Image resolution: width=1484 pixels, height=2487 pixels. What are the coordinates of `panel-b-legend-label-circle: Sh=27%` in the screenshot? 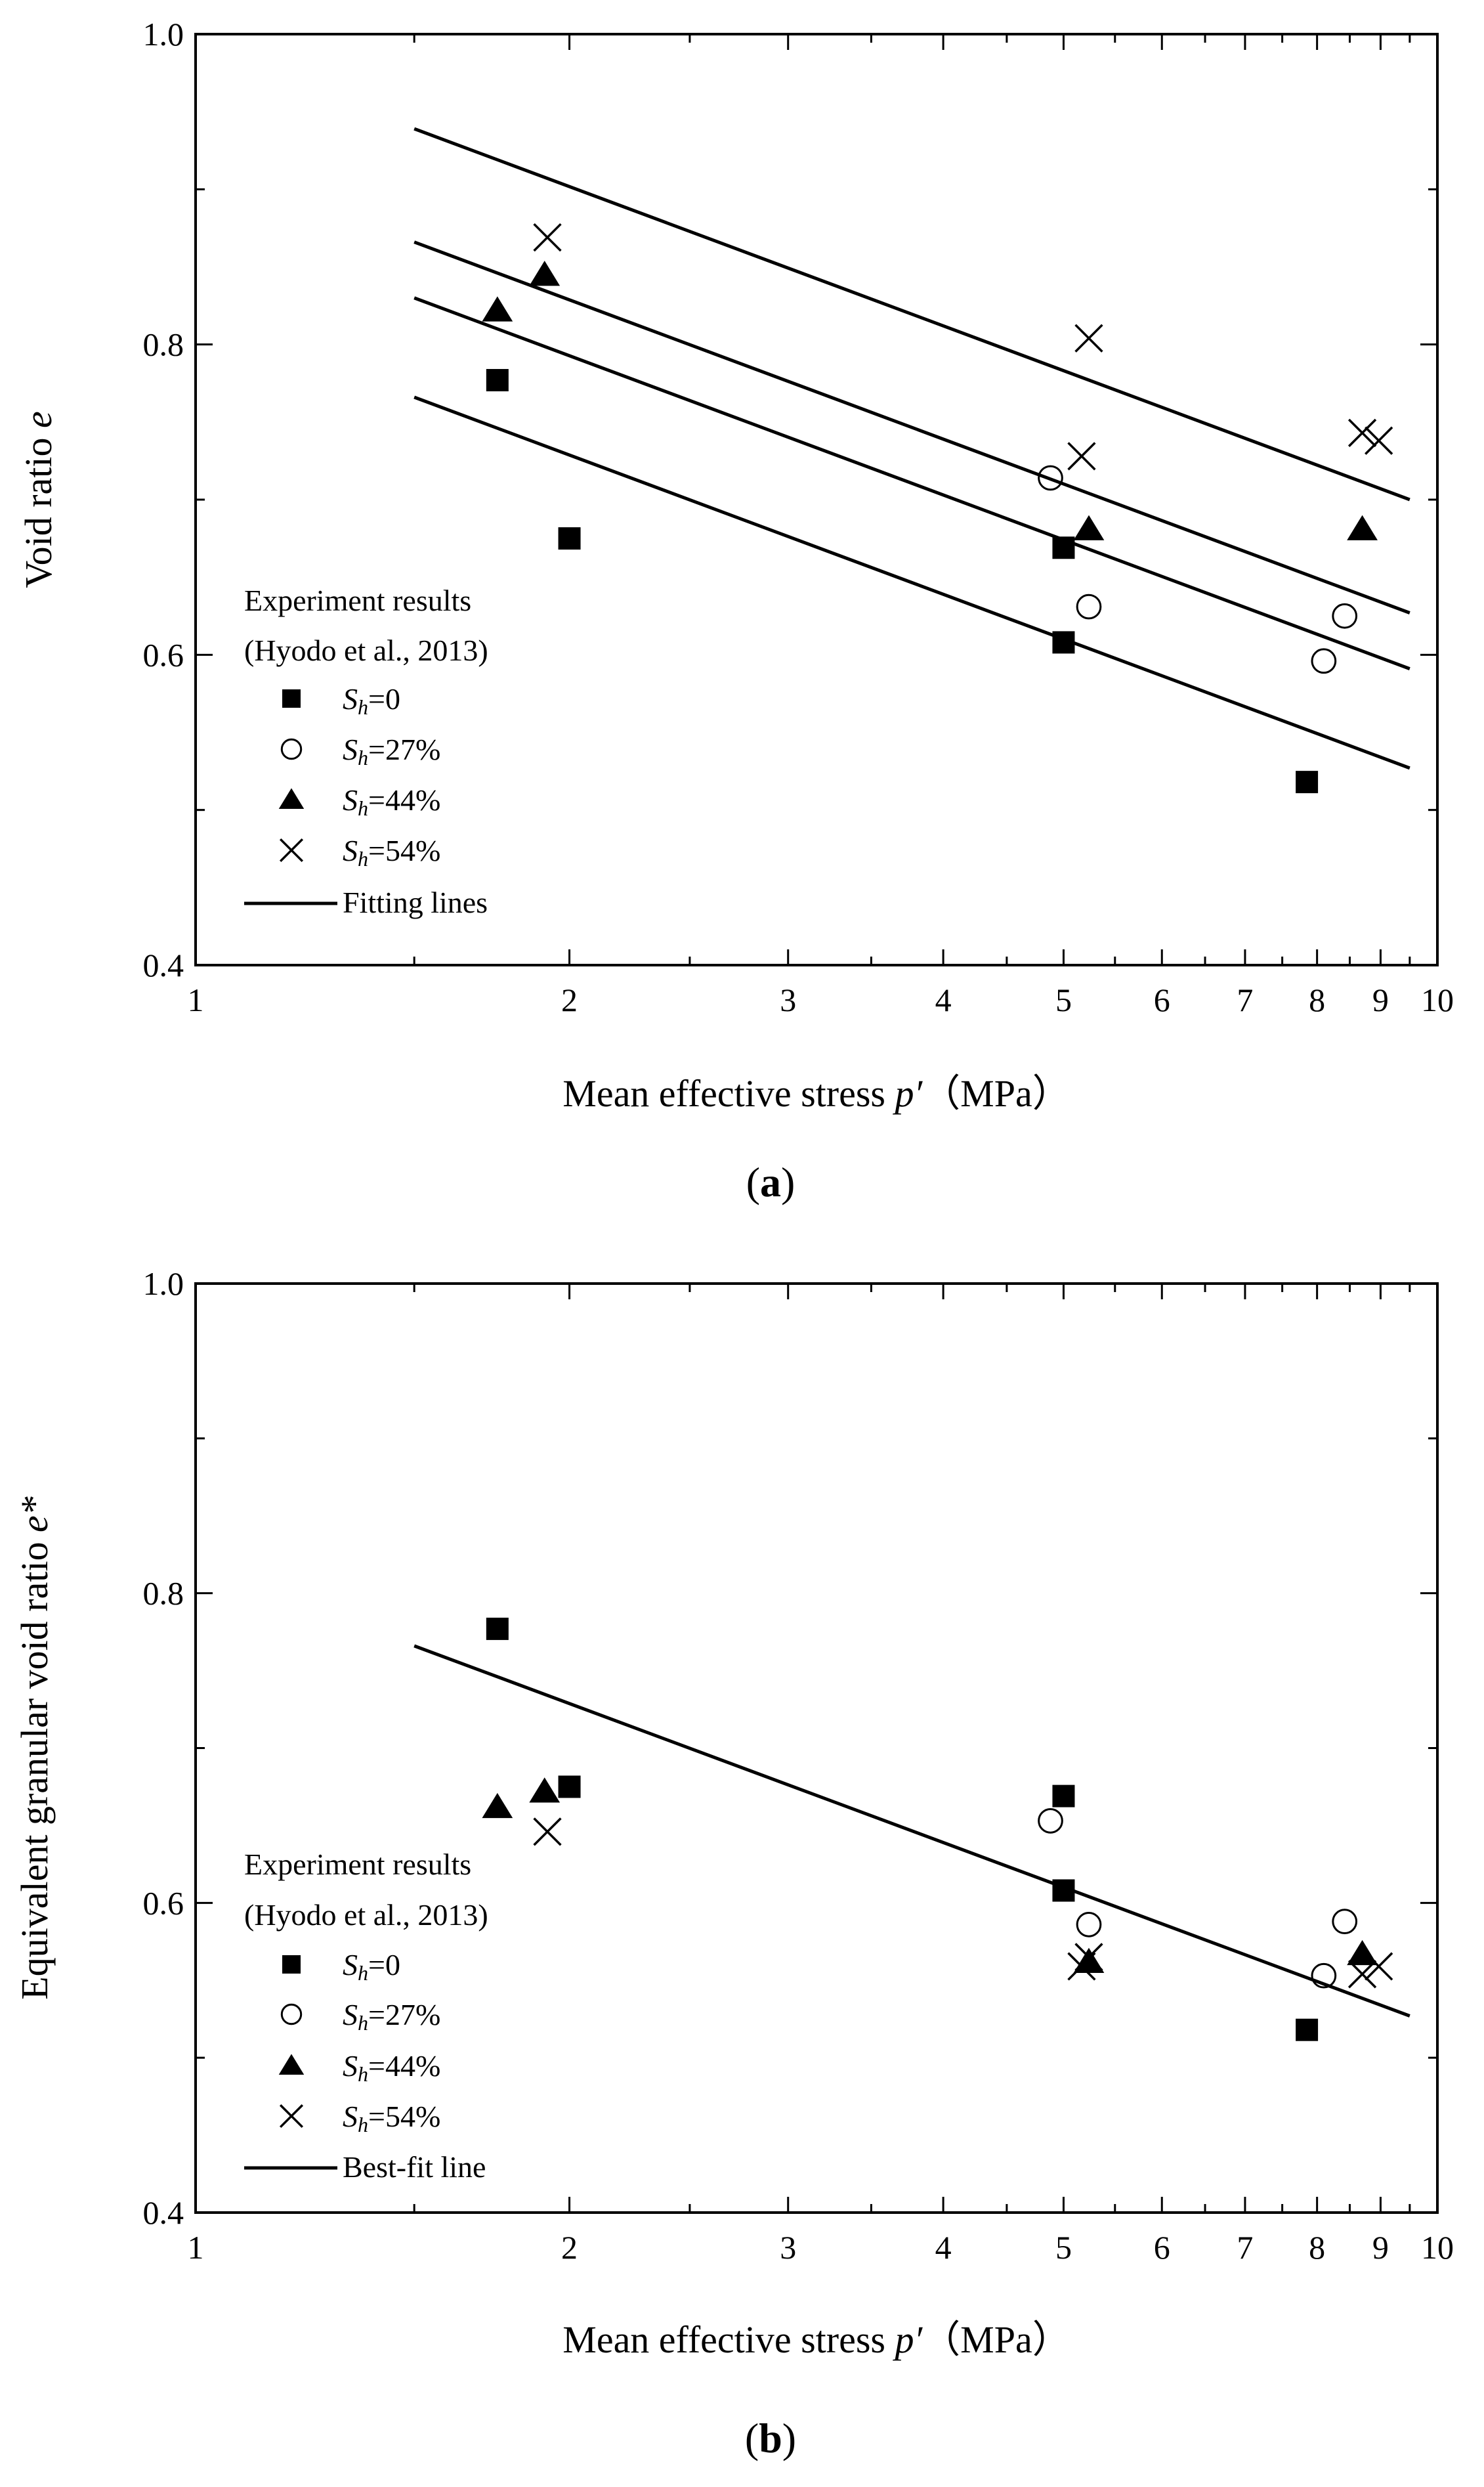 It's located at (391, 2017).